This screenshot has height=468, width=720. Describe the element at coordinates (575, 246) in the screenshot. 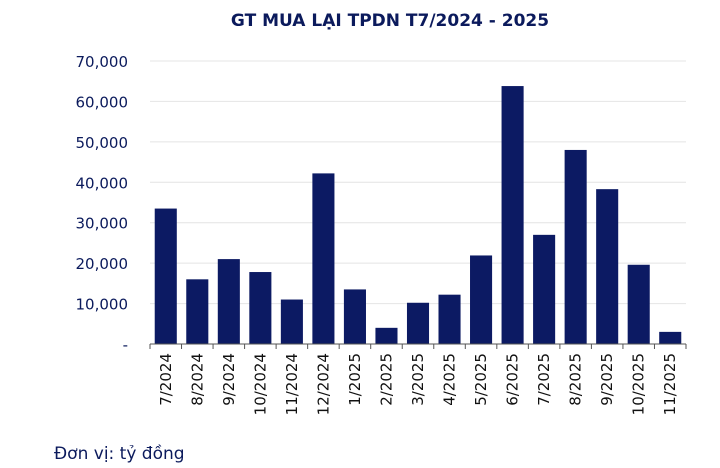

I see `bar-8-2025` at that location.